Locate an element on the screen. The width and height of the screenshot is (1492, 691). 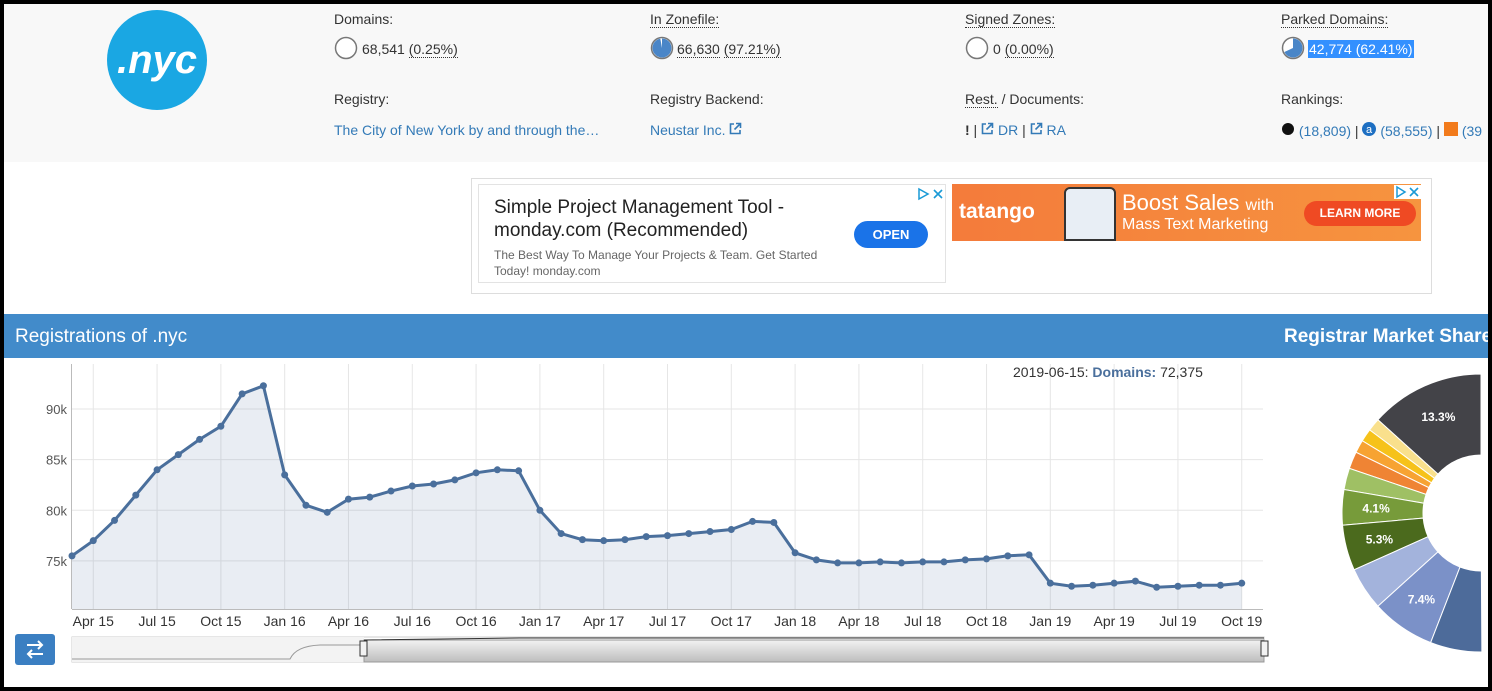
swap-icon is located at coordinates (35, 649).